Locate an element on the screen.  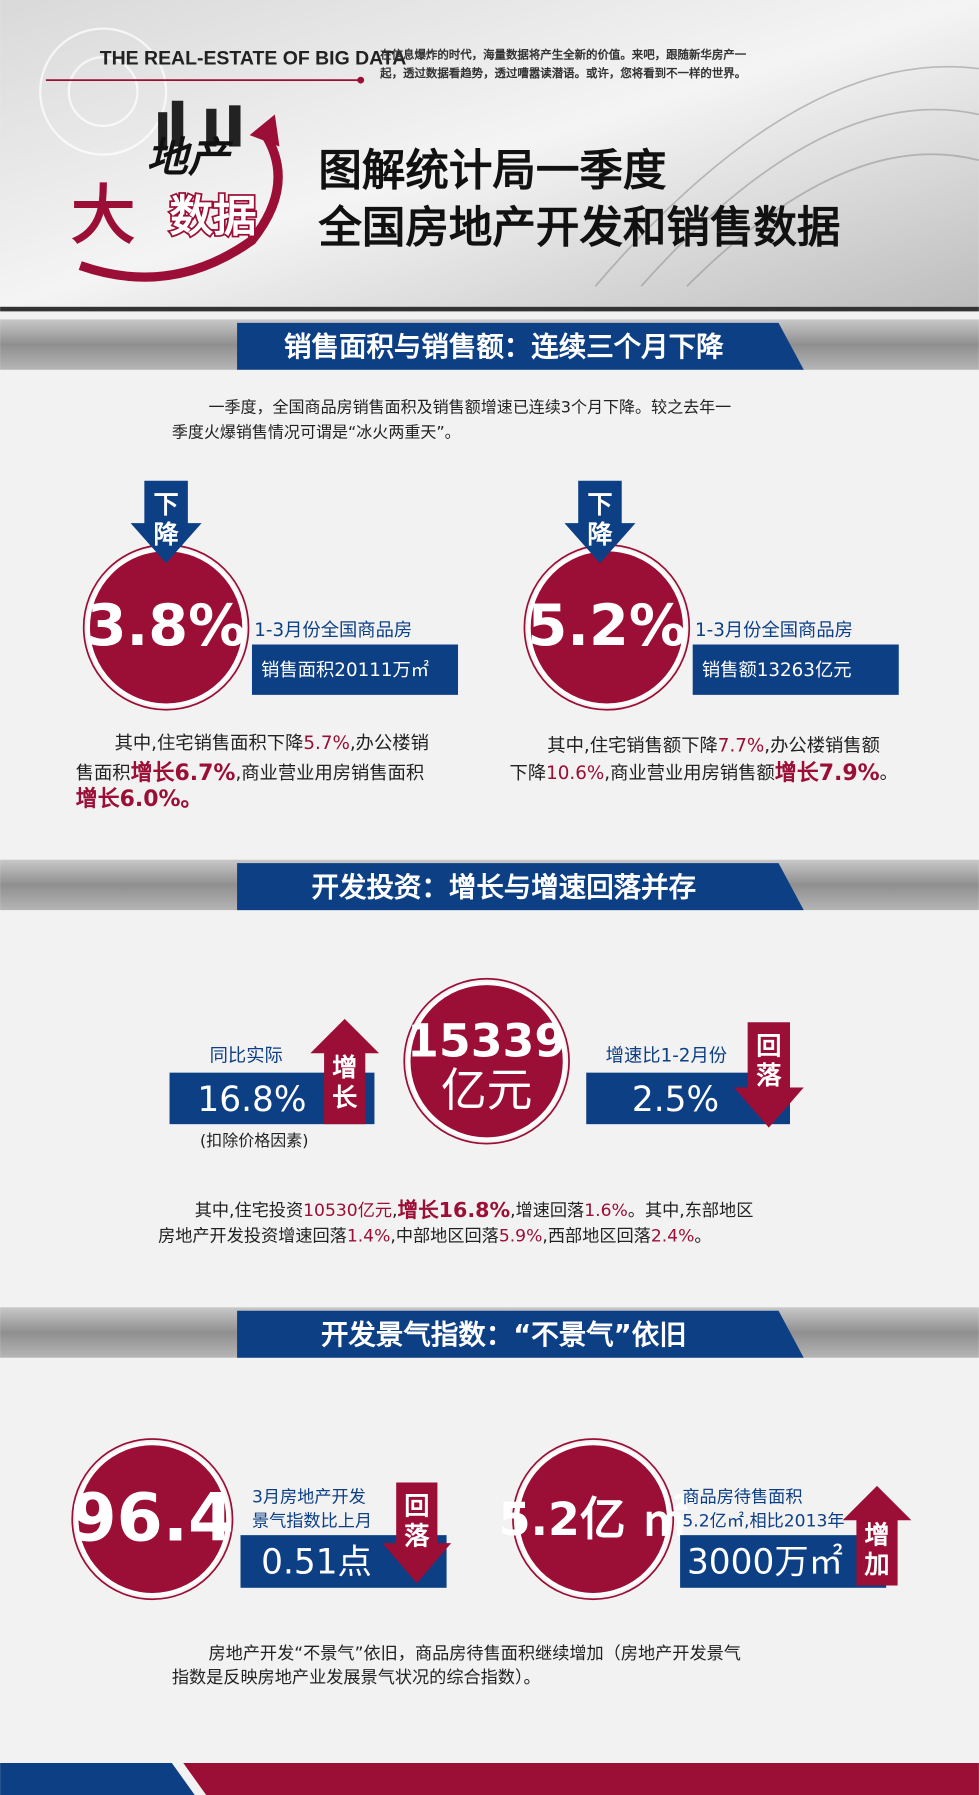
paragraph-line: 下降10.6%,商业营业用房销售额增长7.9%。 is located at coordinates (704, 773).